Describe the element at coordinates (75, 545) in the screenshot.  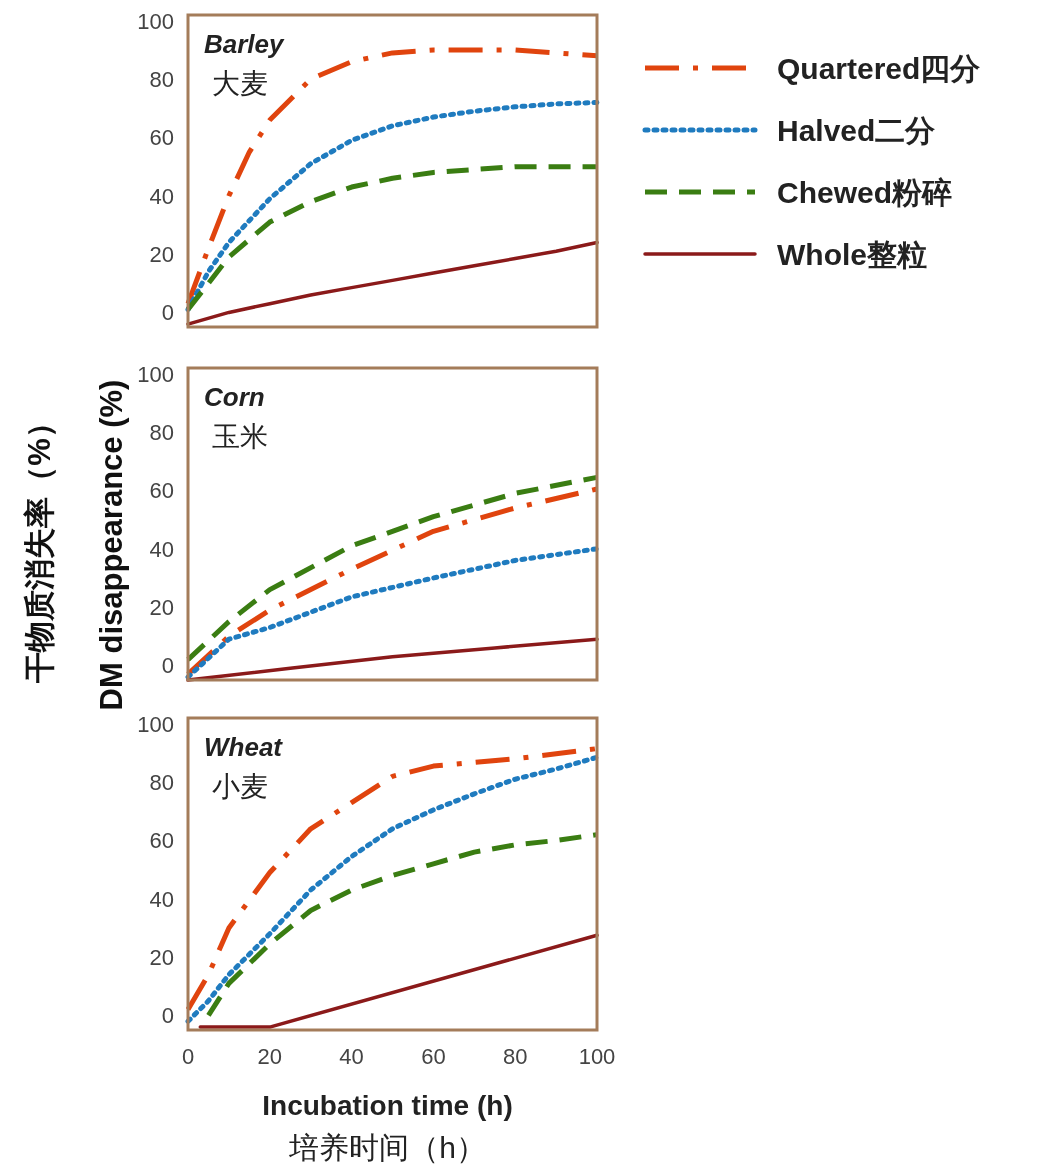
I see `y-axis-title: 干物质消失率（%） DM disappearance (%)` at that location.